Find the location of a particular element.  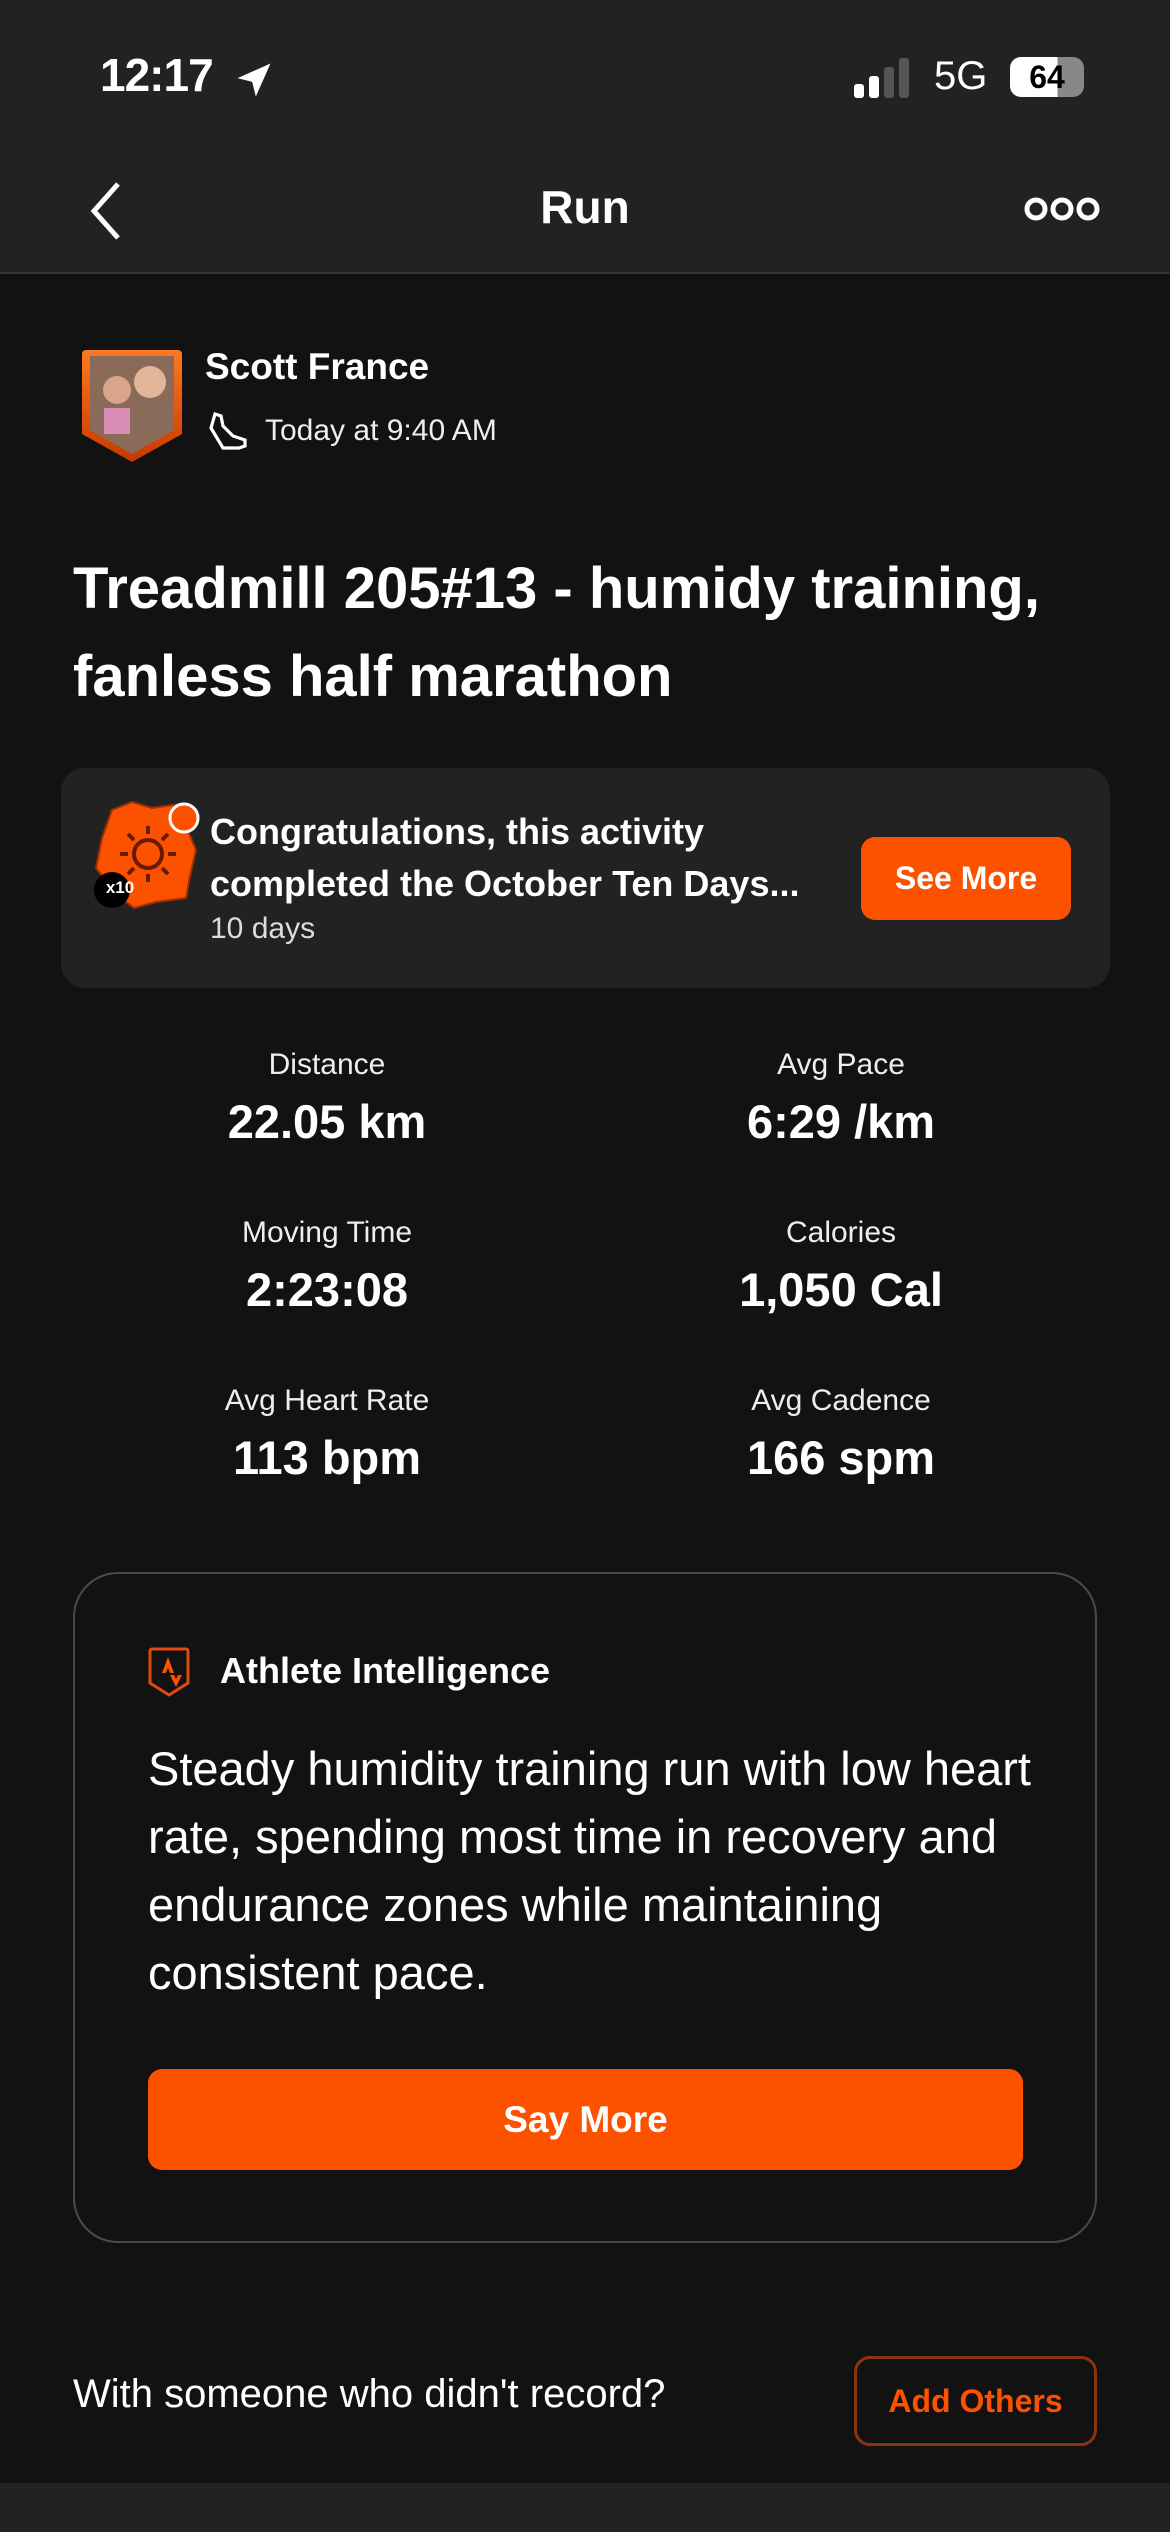

stat-avg-pace: Avg Pace 6:29 /km is located at coordinates (841, 1098).